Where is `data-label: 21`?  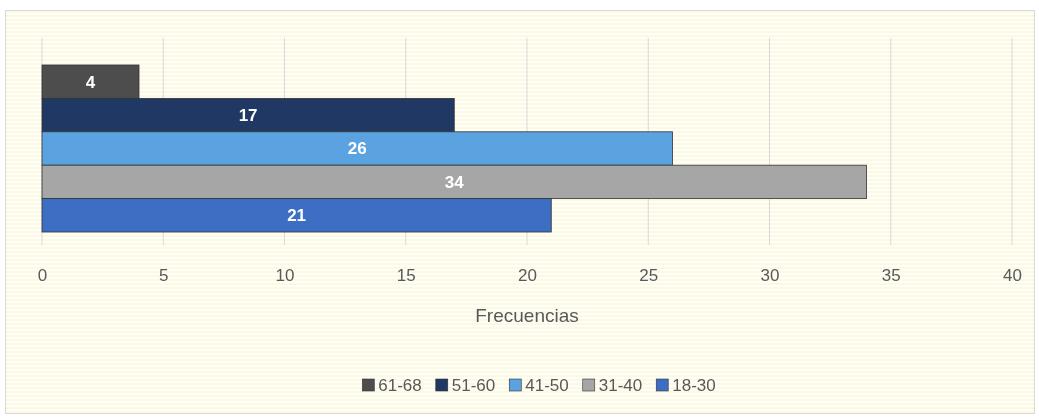
data-label: 21 is located at coordinates (297, 216).